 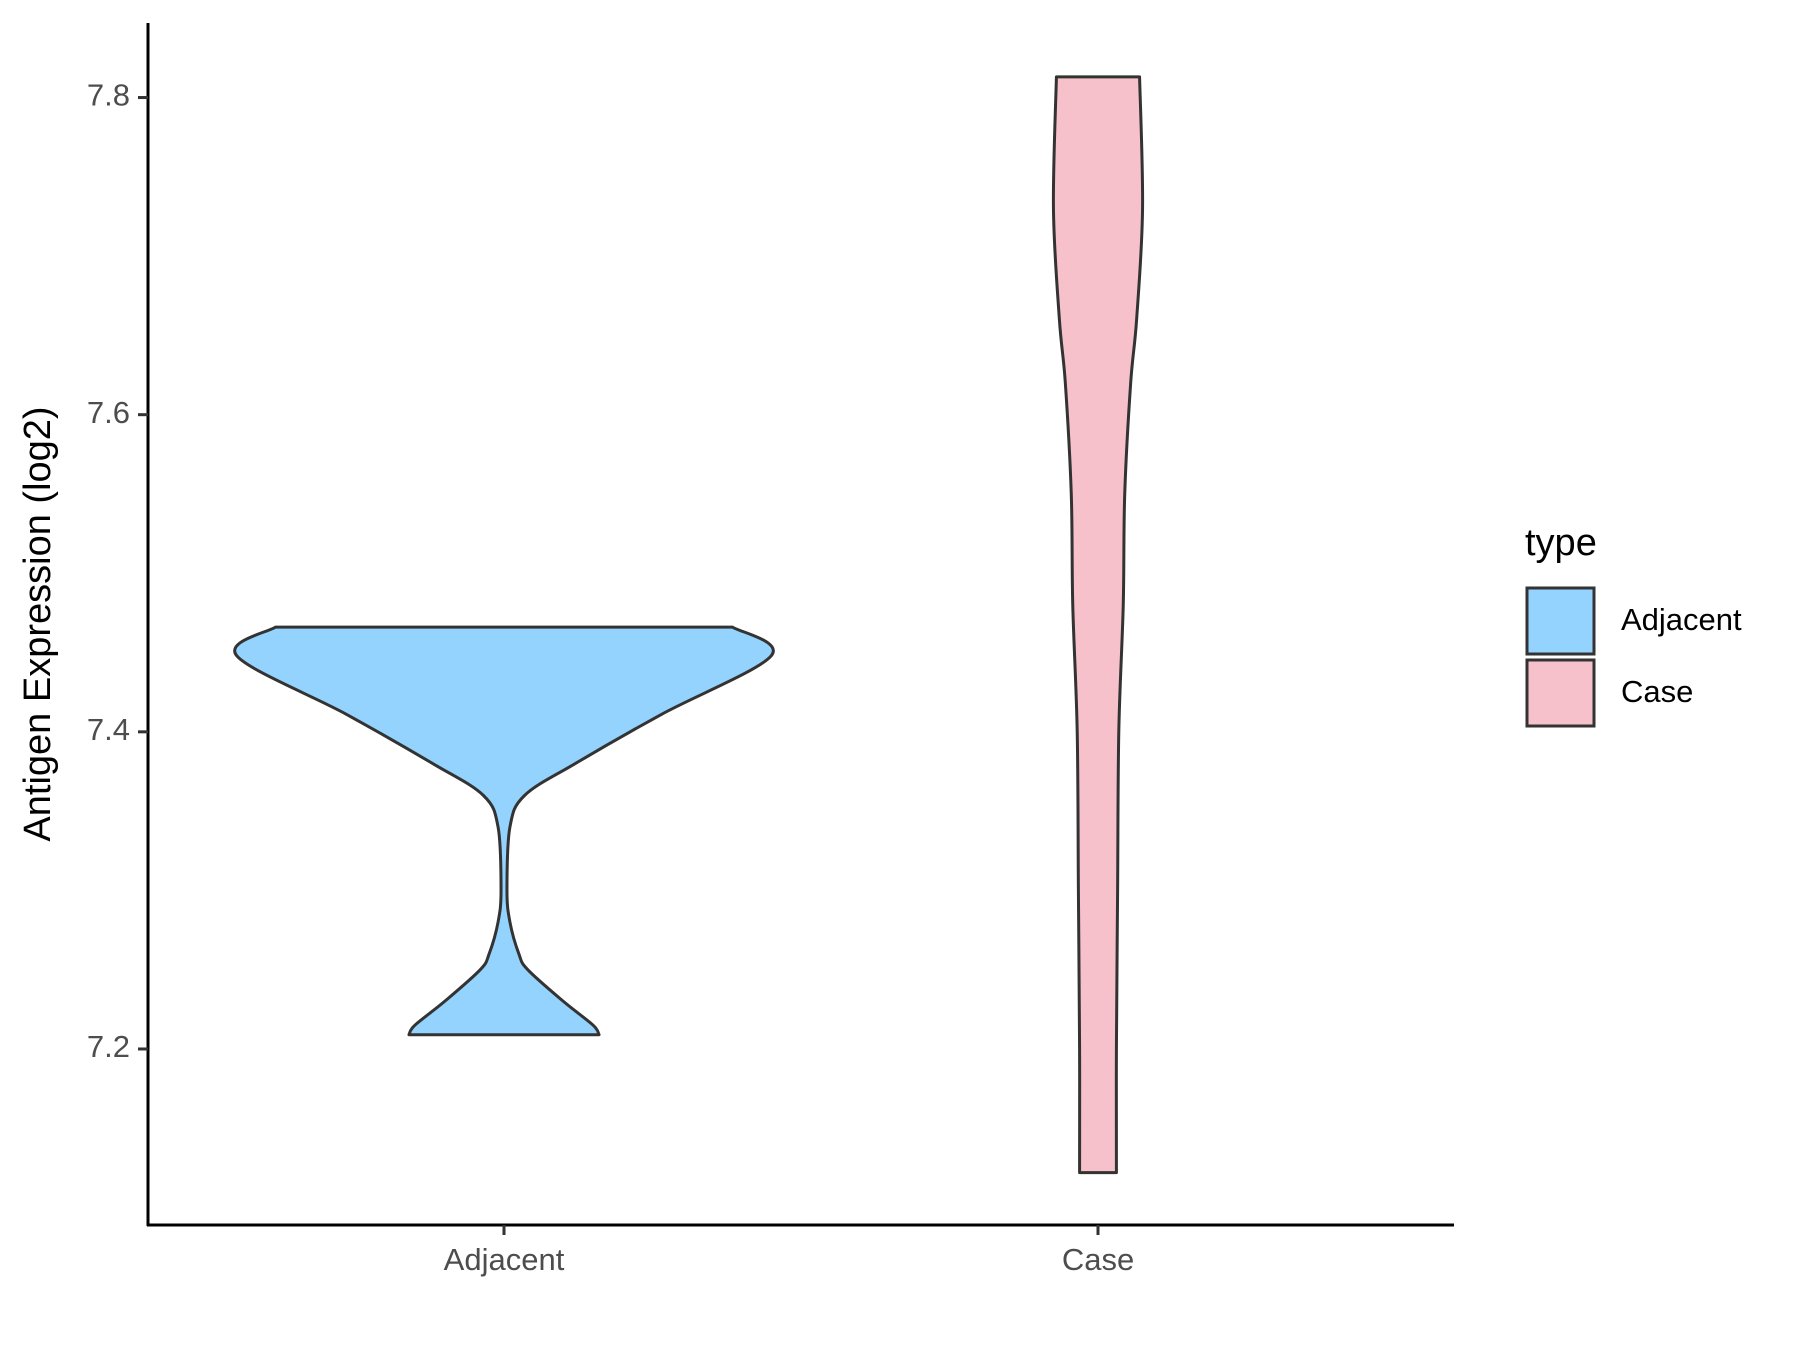 I want to click on y-tick-label: 7.8, so click(x=108, y=95).